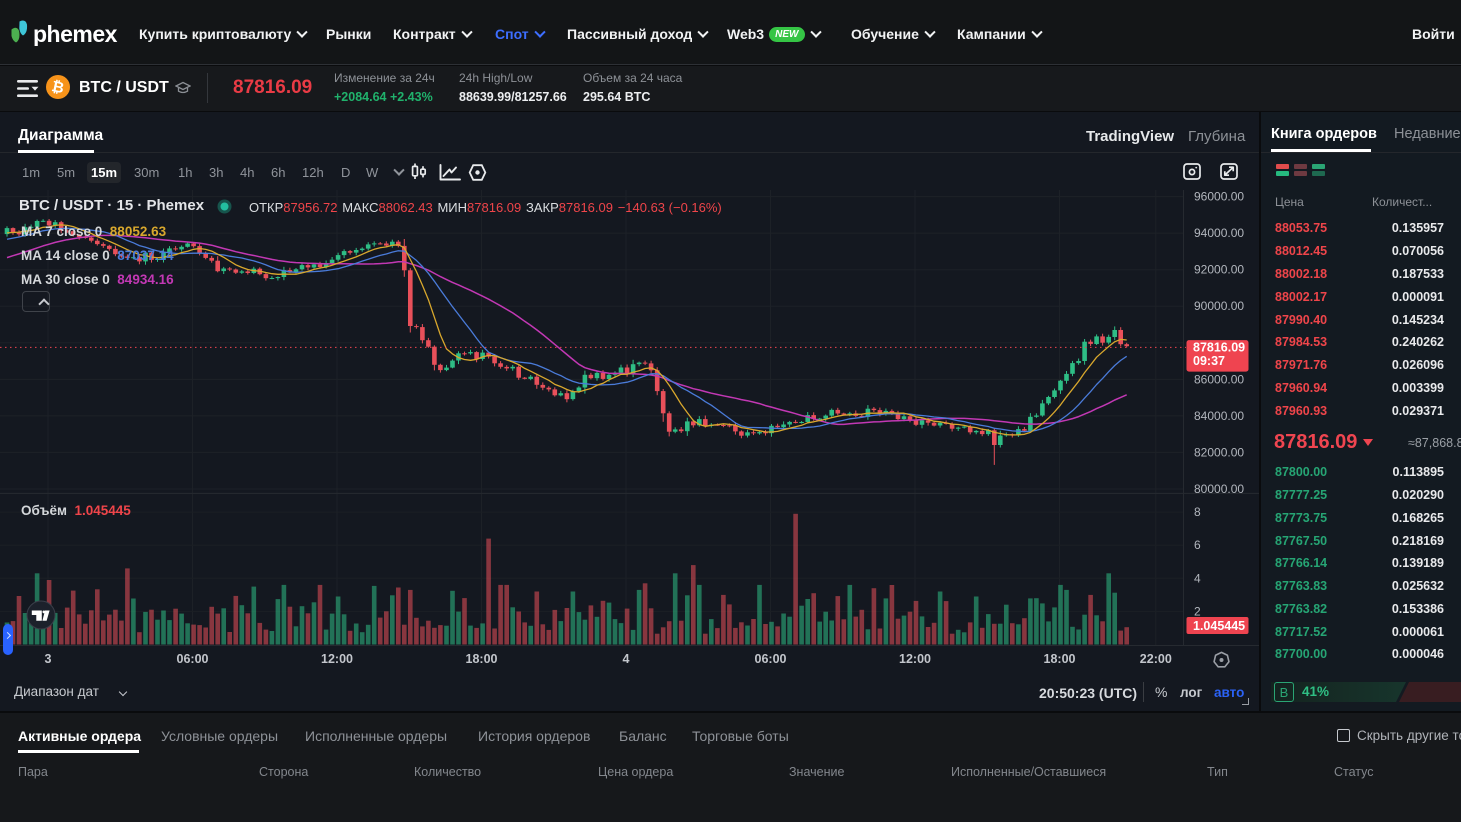  What do you see at coordinates (1197, 545) in the screenshot?
I see `svg-text: 6` at bounding box center [1197, 545].